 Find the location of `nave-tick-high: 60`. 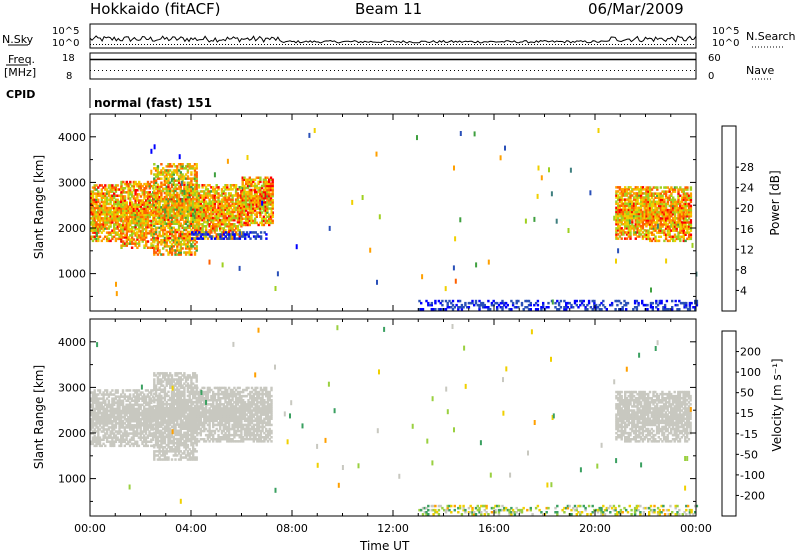

nave-tick-high: 60 is located at coordinates (714, 58).